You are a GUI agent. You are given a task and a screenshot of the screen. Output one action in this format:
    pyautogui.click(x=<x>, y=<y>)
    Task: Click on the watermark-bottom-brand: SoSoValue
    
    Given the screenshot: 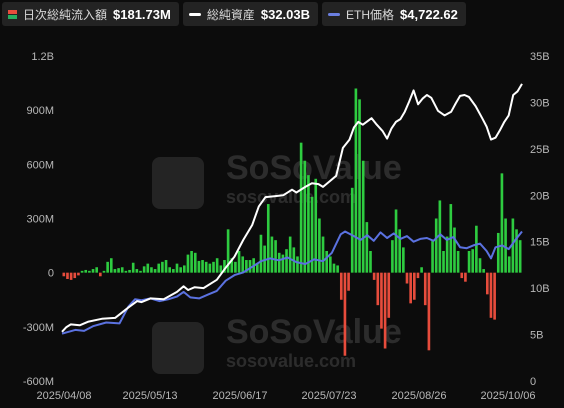 What is the action you would take?
    pyautogui.click(x=314, y=332)
    